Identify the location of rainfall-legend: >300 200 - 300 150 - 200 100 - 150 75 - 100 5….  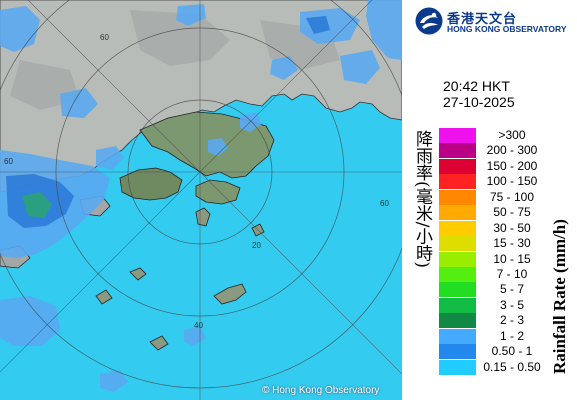
(494, 251).